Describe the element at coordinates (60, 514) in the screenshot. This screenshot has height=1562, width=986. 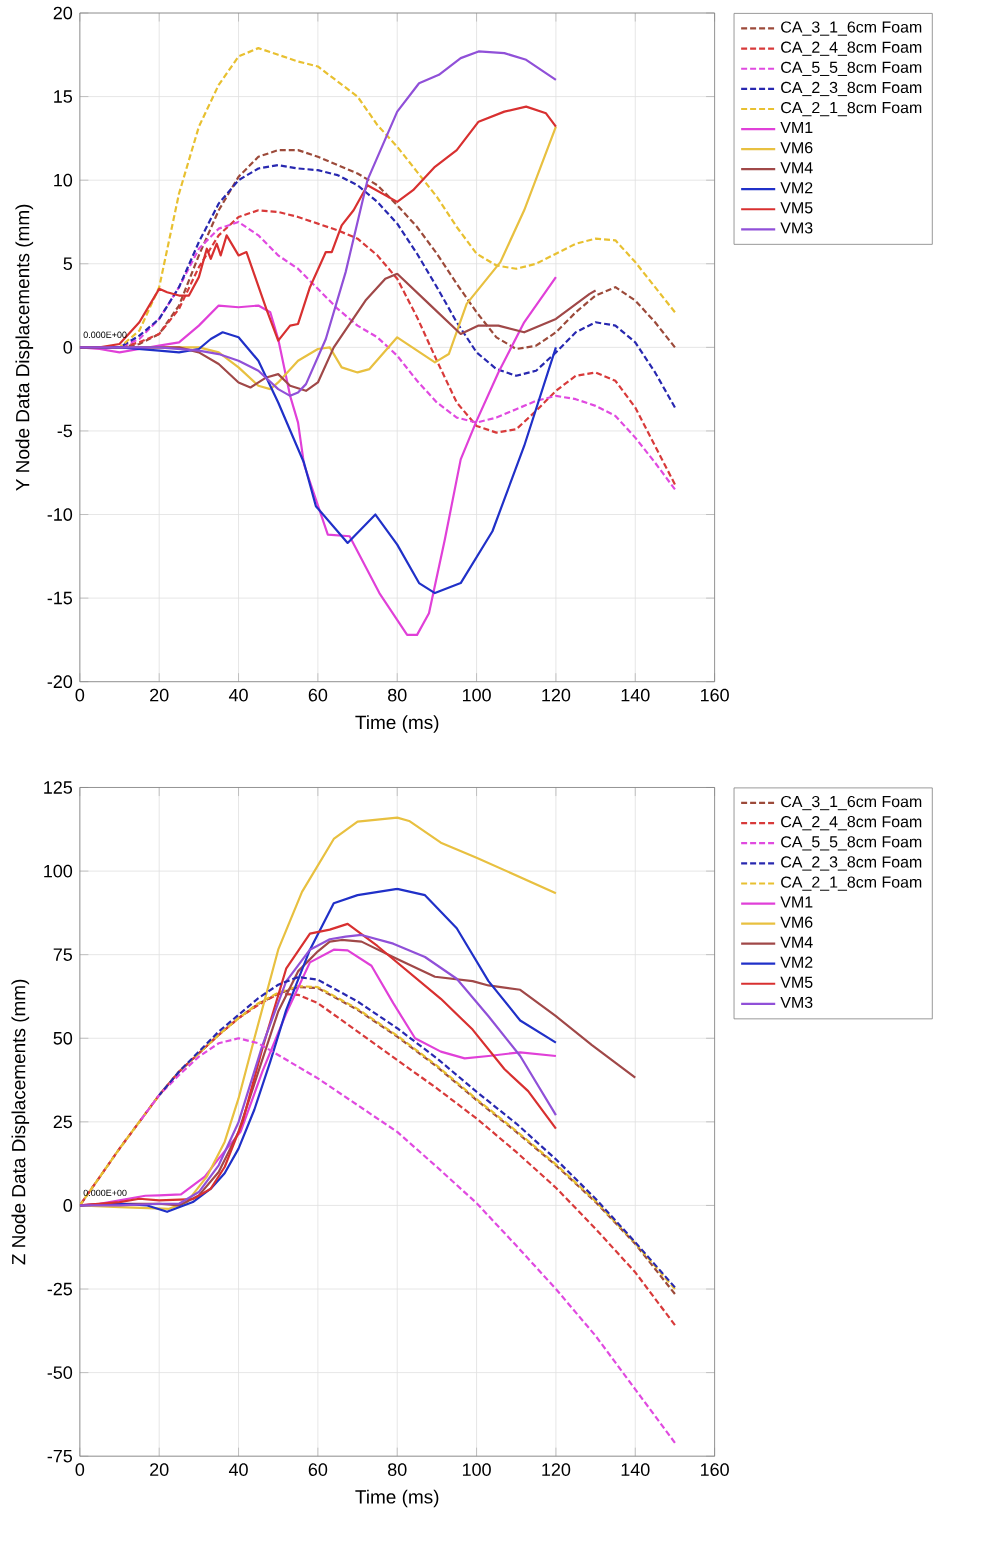
I see `y-tick-label: -10` at that location.